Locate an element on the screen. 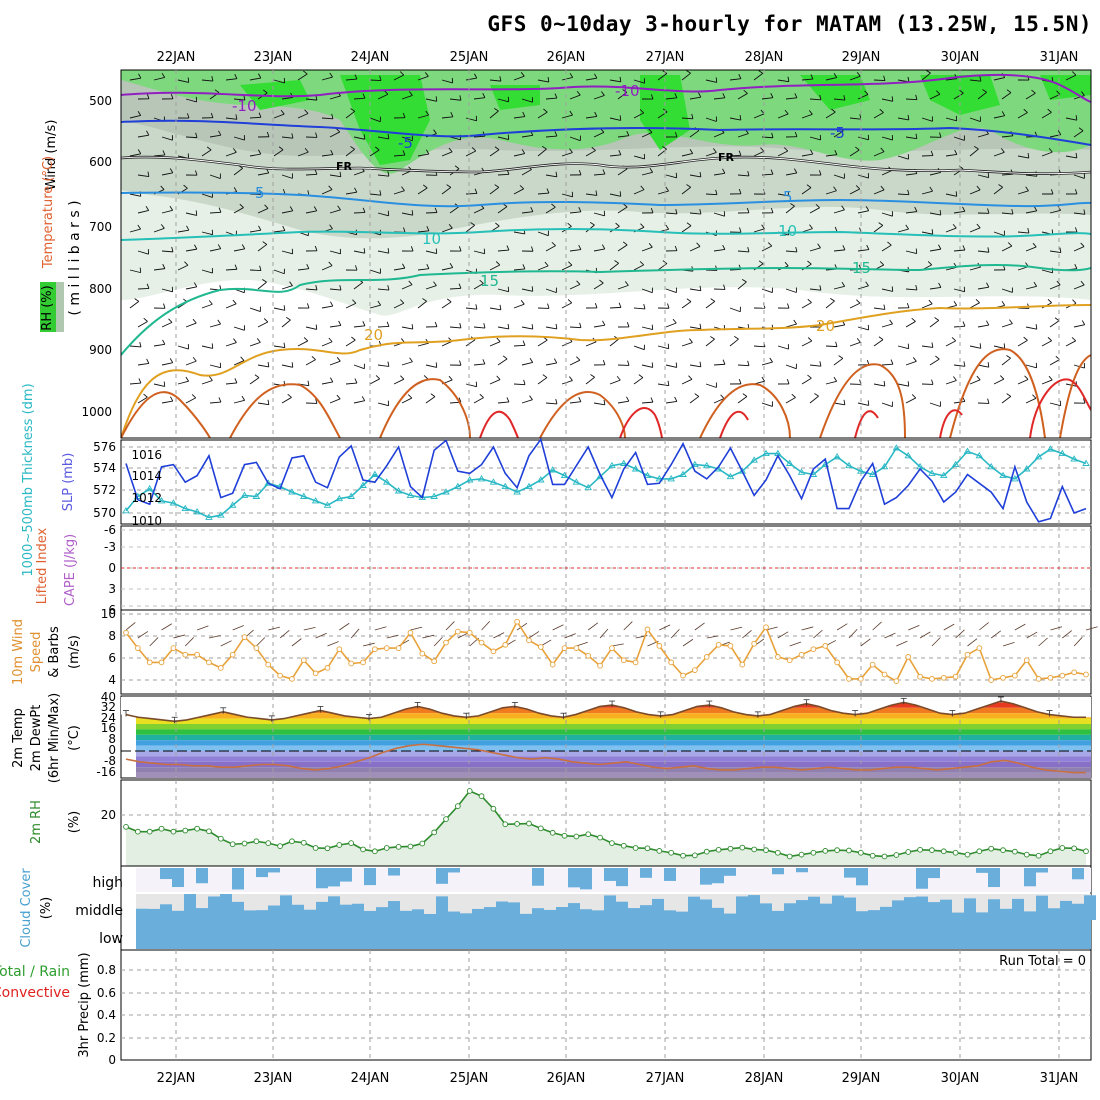  thickness-line-marker is located at coordinates (458, 486).